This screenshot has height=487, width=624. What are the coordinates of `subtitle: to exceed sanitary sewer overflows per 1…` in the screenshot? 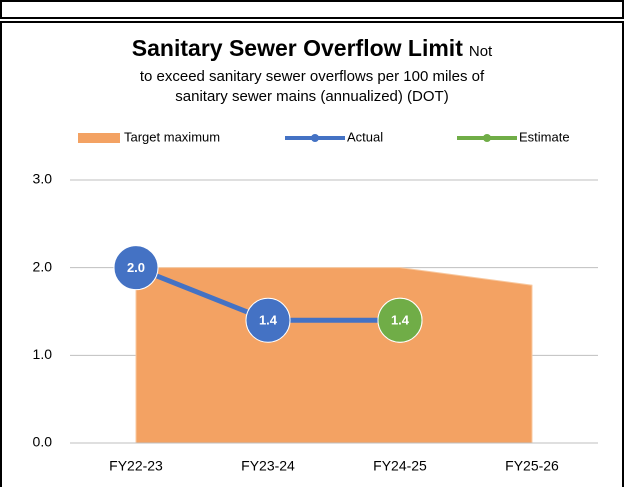 It's located at (312, 76).